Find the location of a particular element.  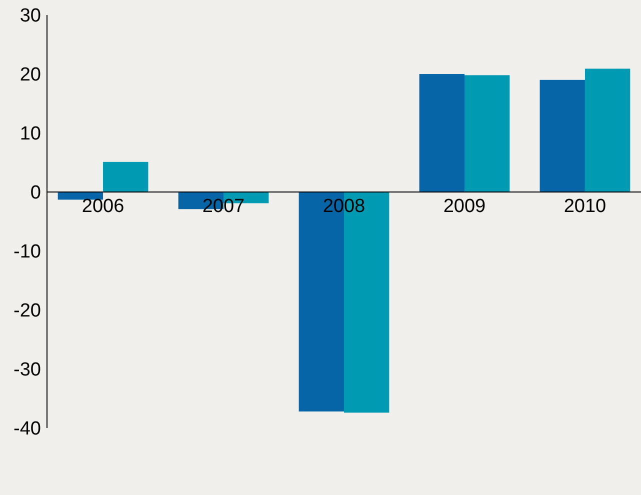

y-tick-label: -40 is located at coordinates (27, 429).